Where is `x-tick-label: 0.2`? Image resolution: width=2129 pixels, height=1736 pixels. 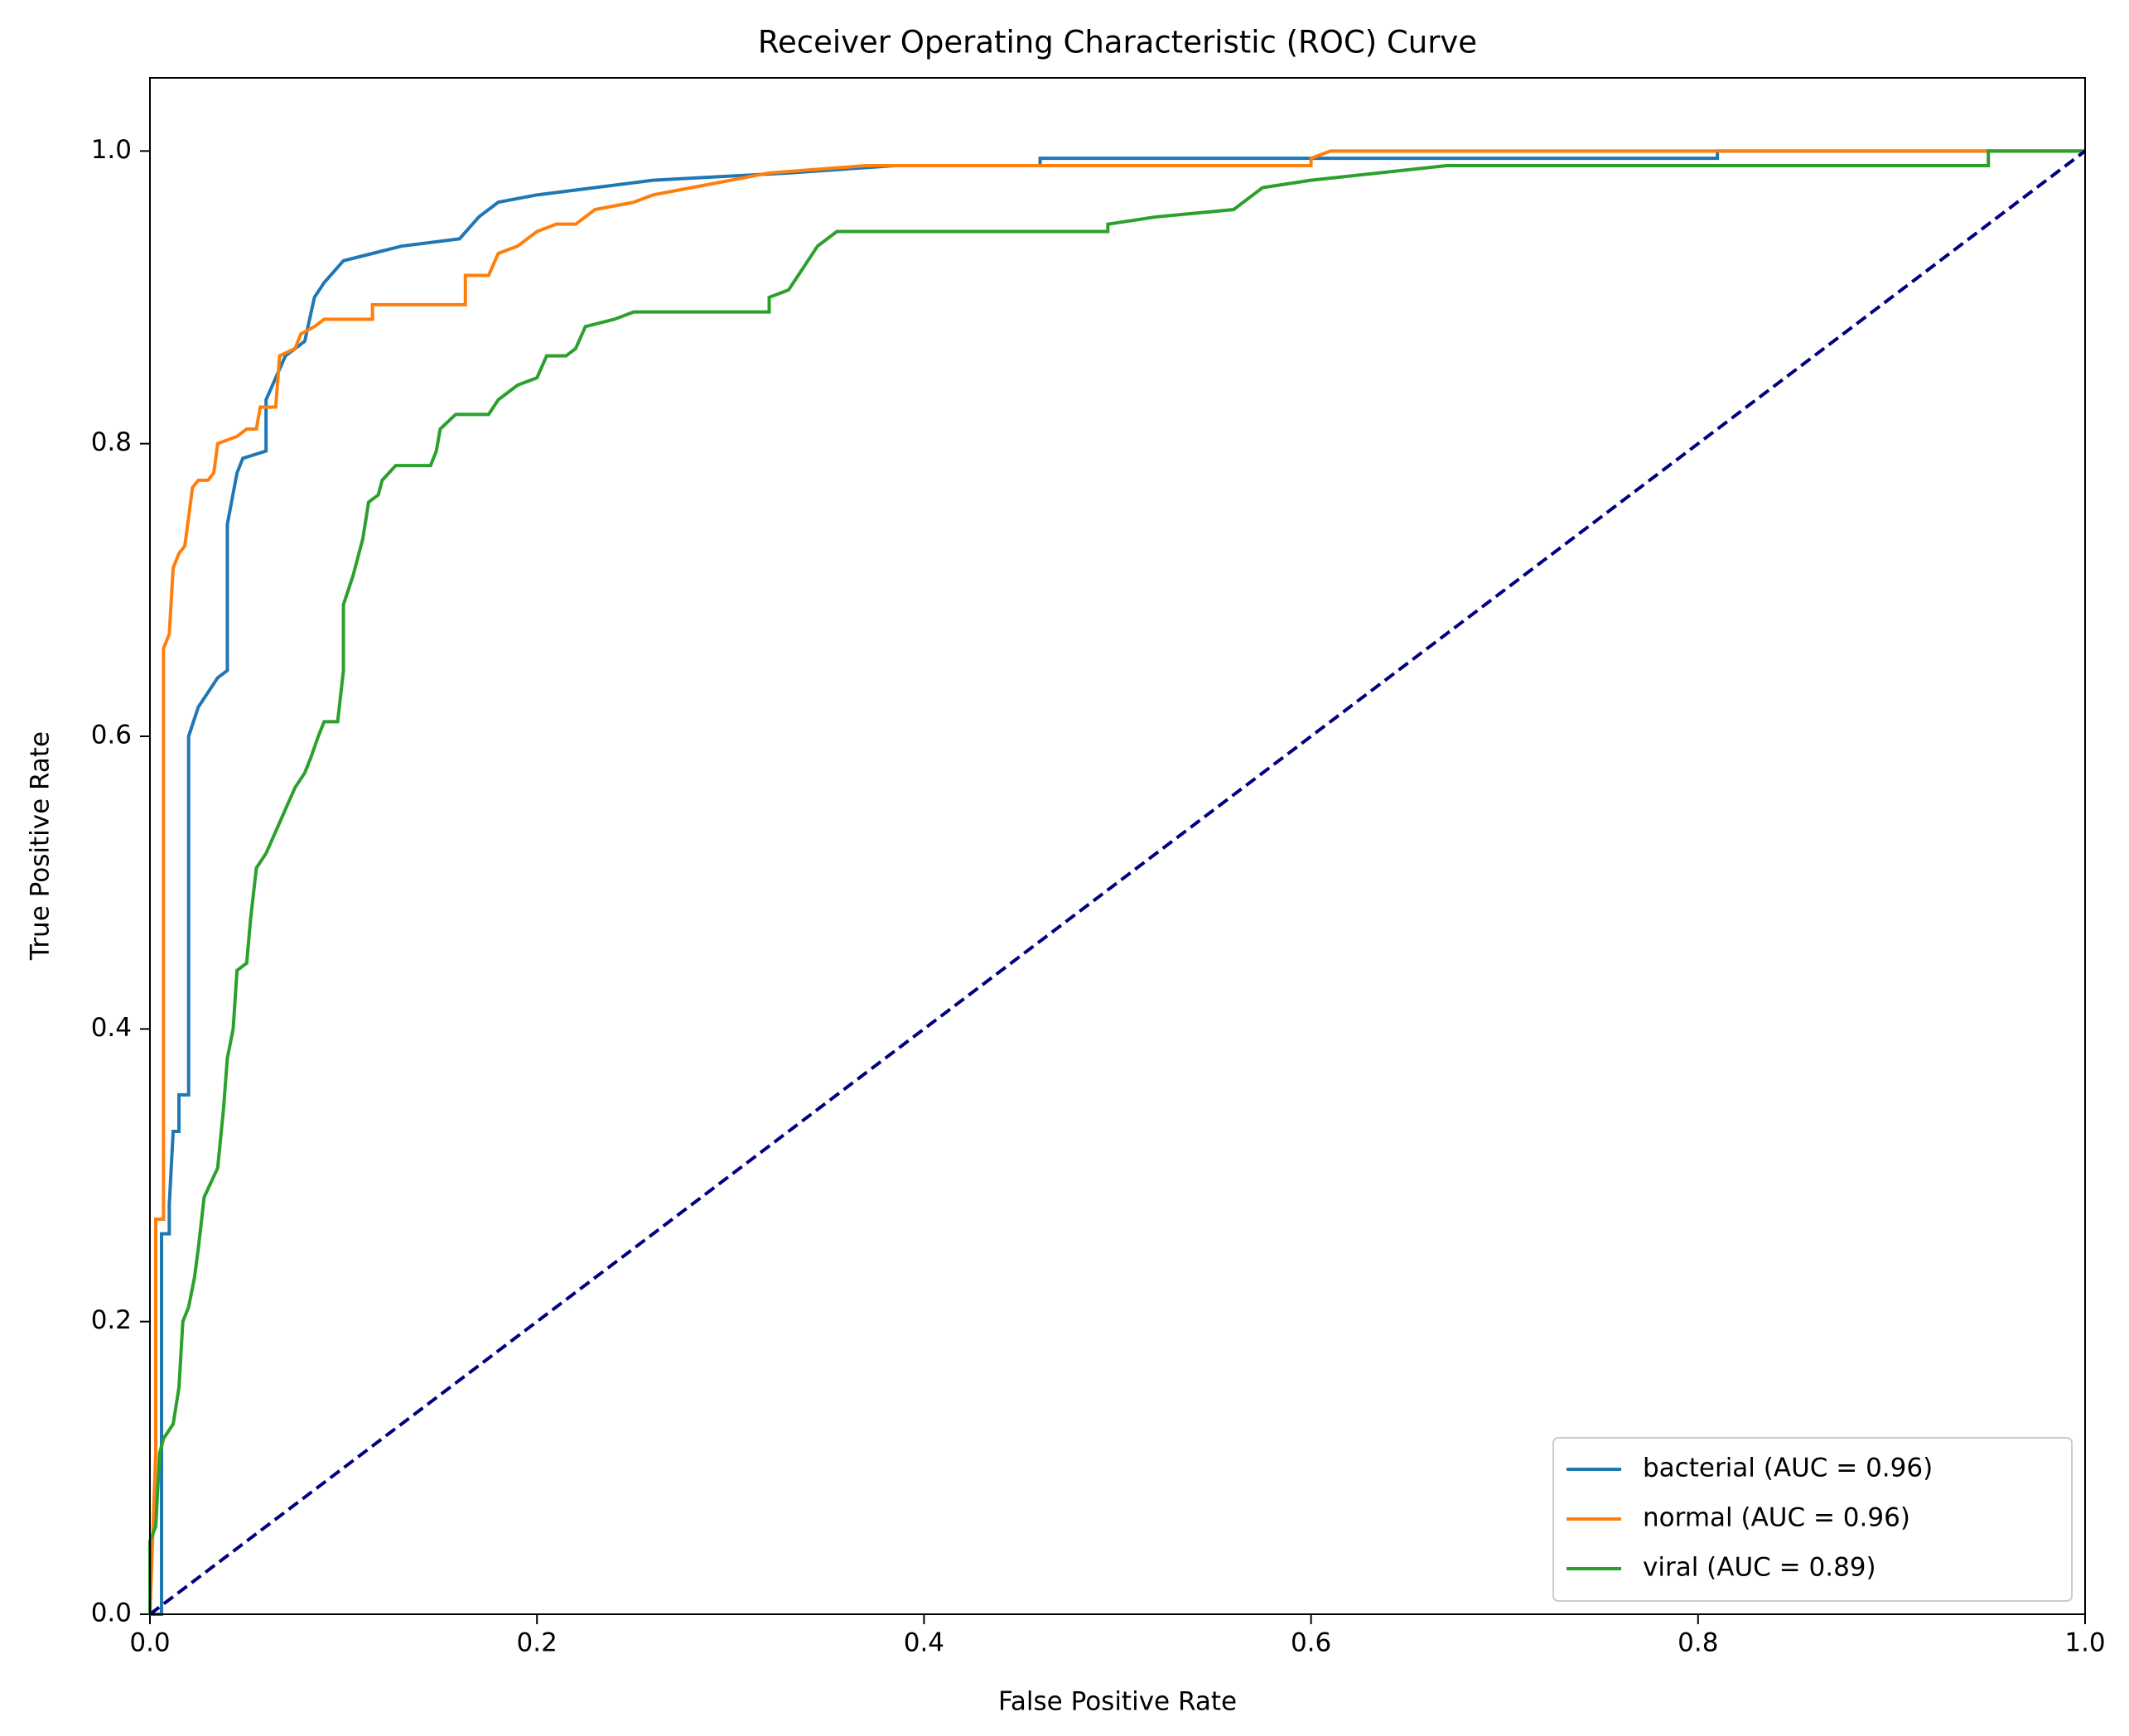 x-tick-label: 0.2 is located at coordinates (537, 1643).